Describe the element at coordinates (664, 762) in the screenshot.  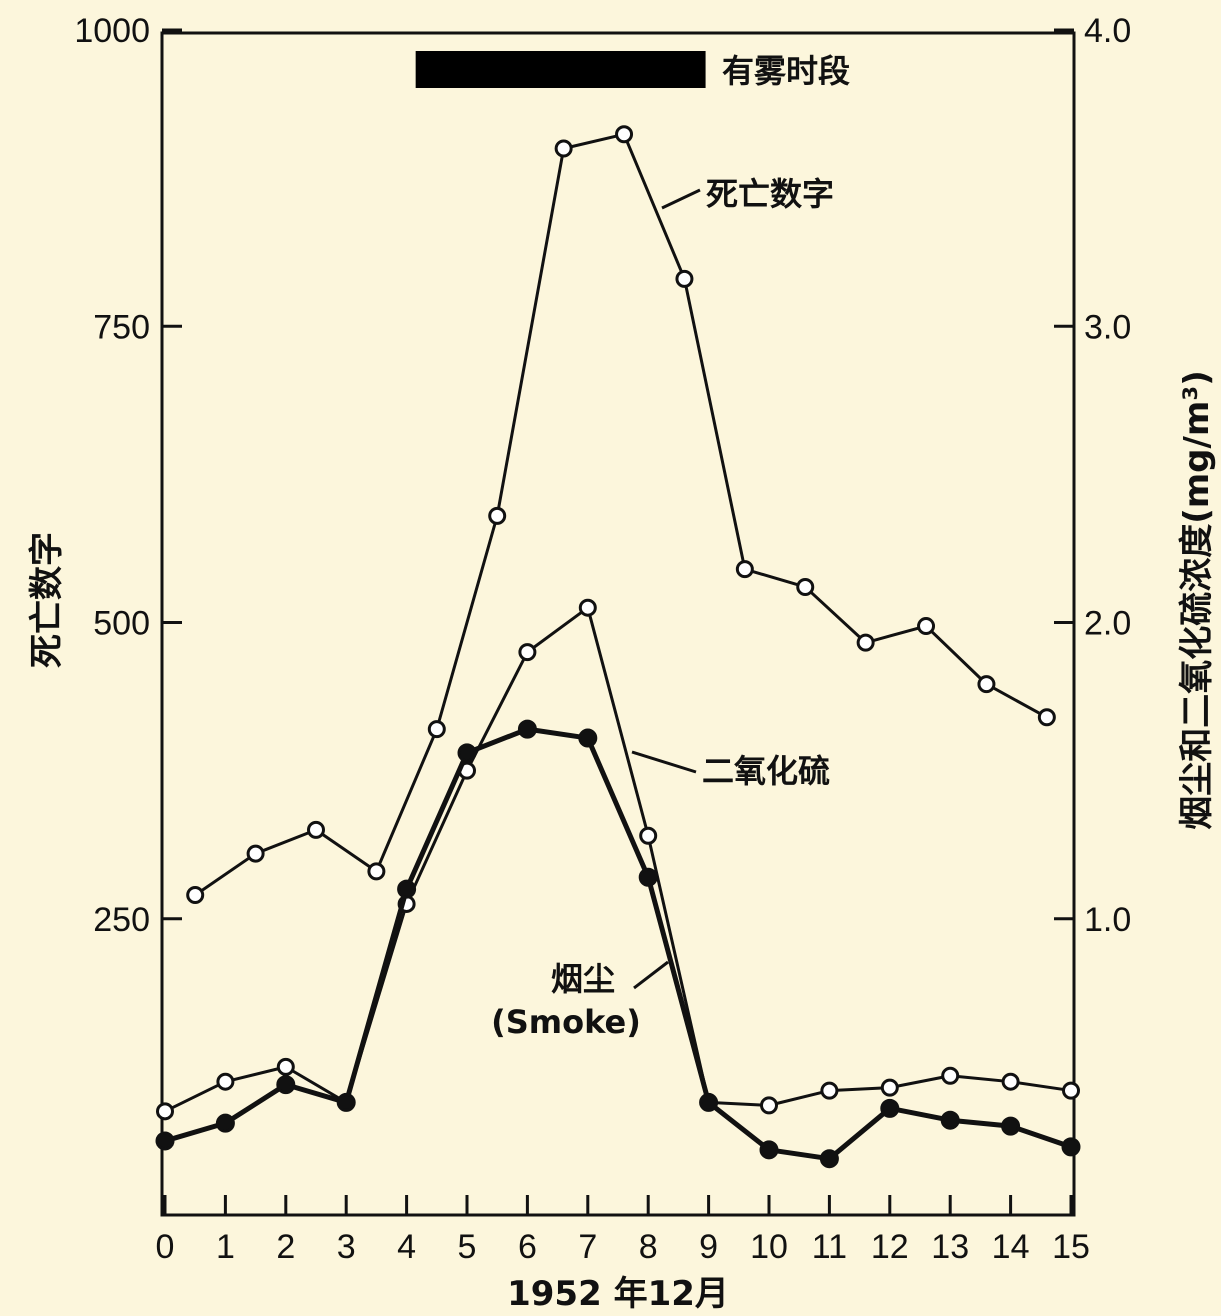
I see `so2-leader` at that location.